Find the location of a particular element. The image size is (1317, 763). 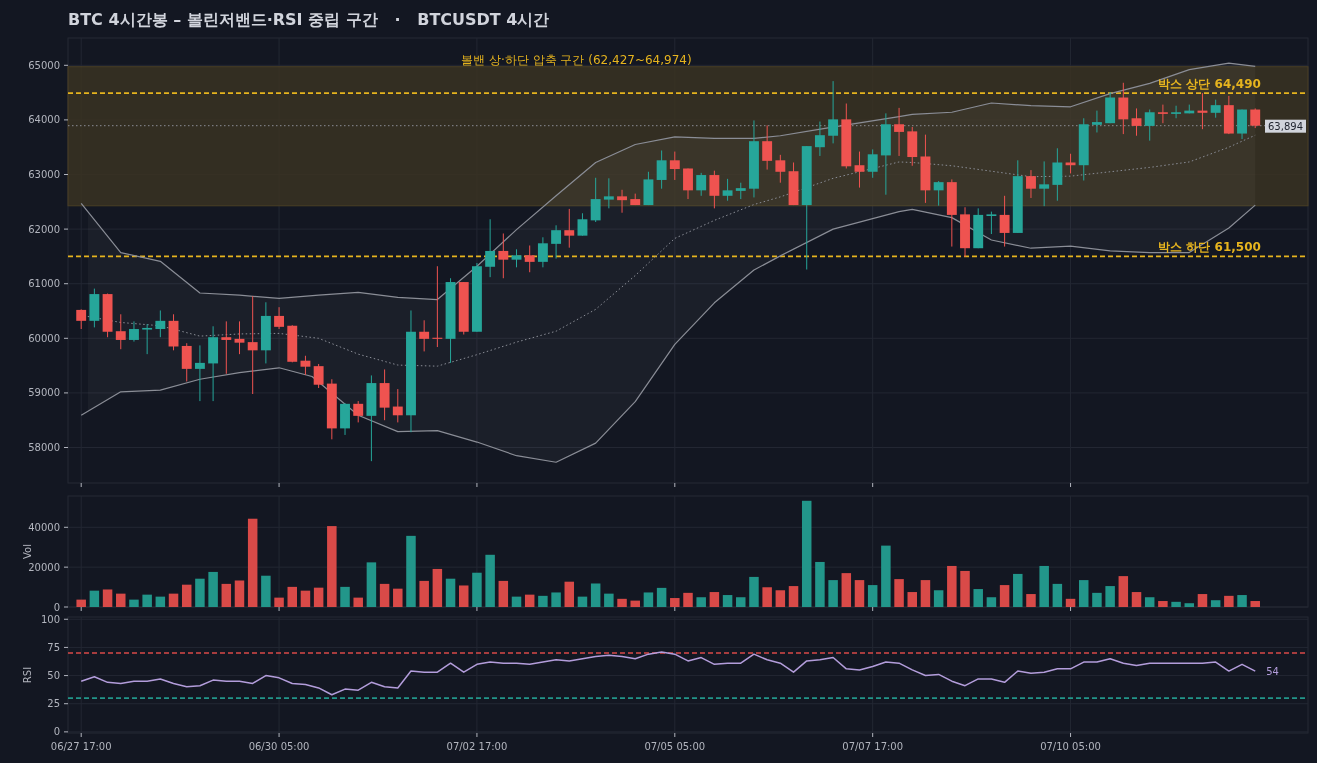

x-tick-label: 06/30 05:00 is located at coordinates (279, 746).